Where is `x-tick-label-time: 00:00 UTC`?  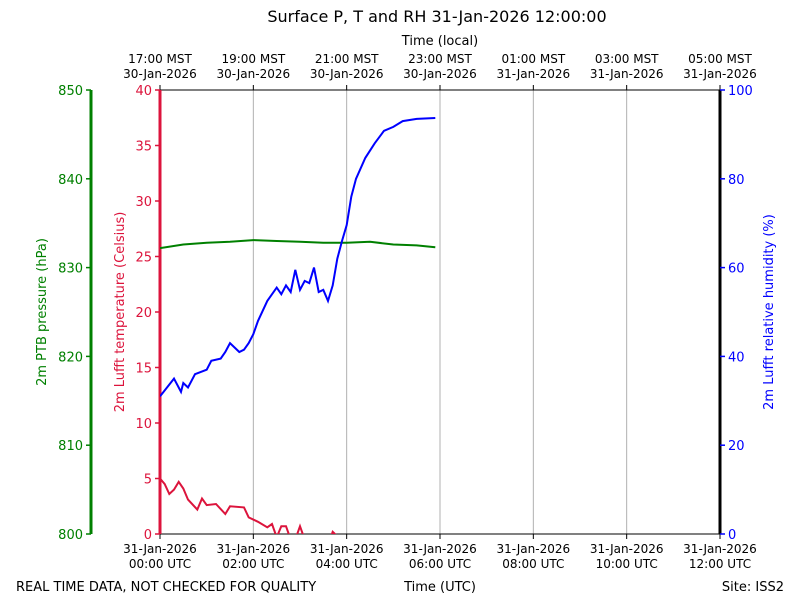
x-tick-label-time: 00:00 UTC is located at coordinates (160, 564).